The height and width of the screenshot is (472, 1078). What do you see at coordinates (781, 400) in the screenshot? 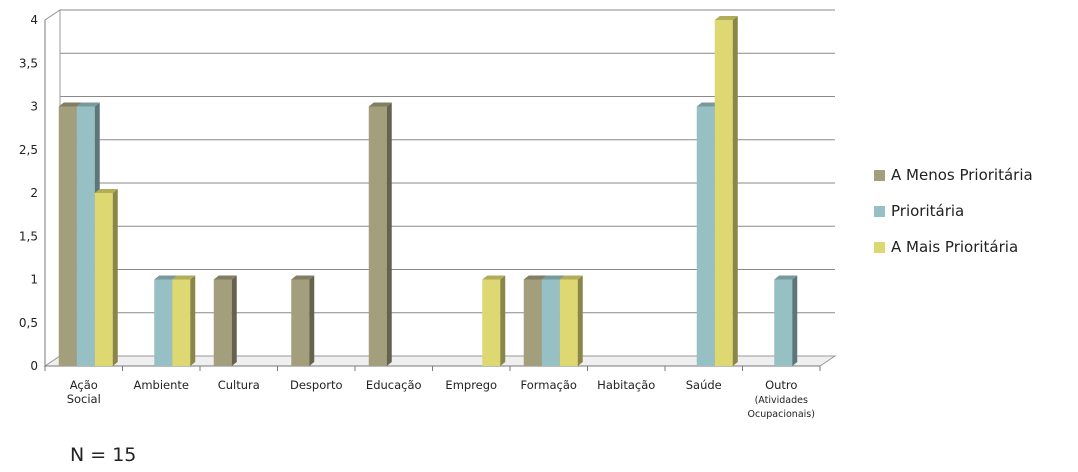
I see `x-tick-label: (Atividades` at bounding box center [781, 400].